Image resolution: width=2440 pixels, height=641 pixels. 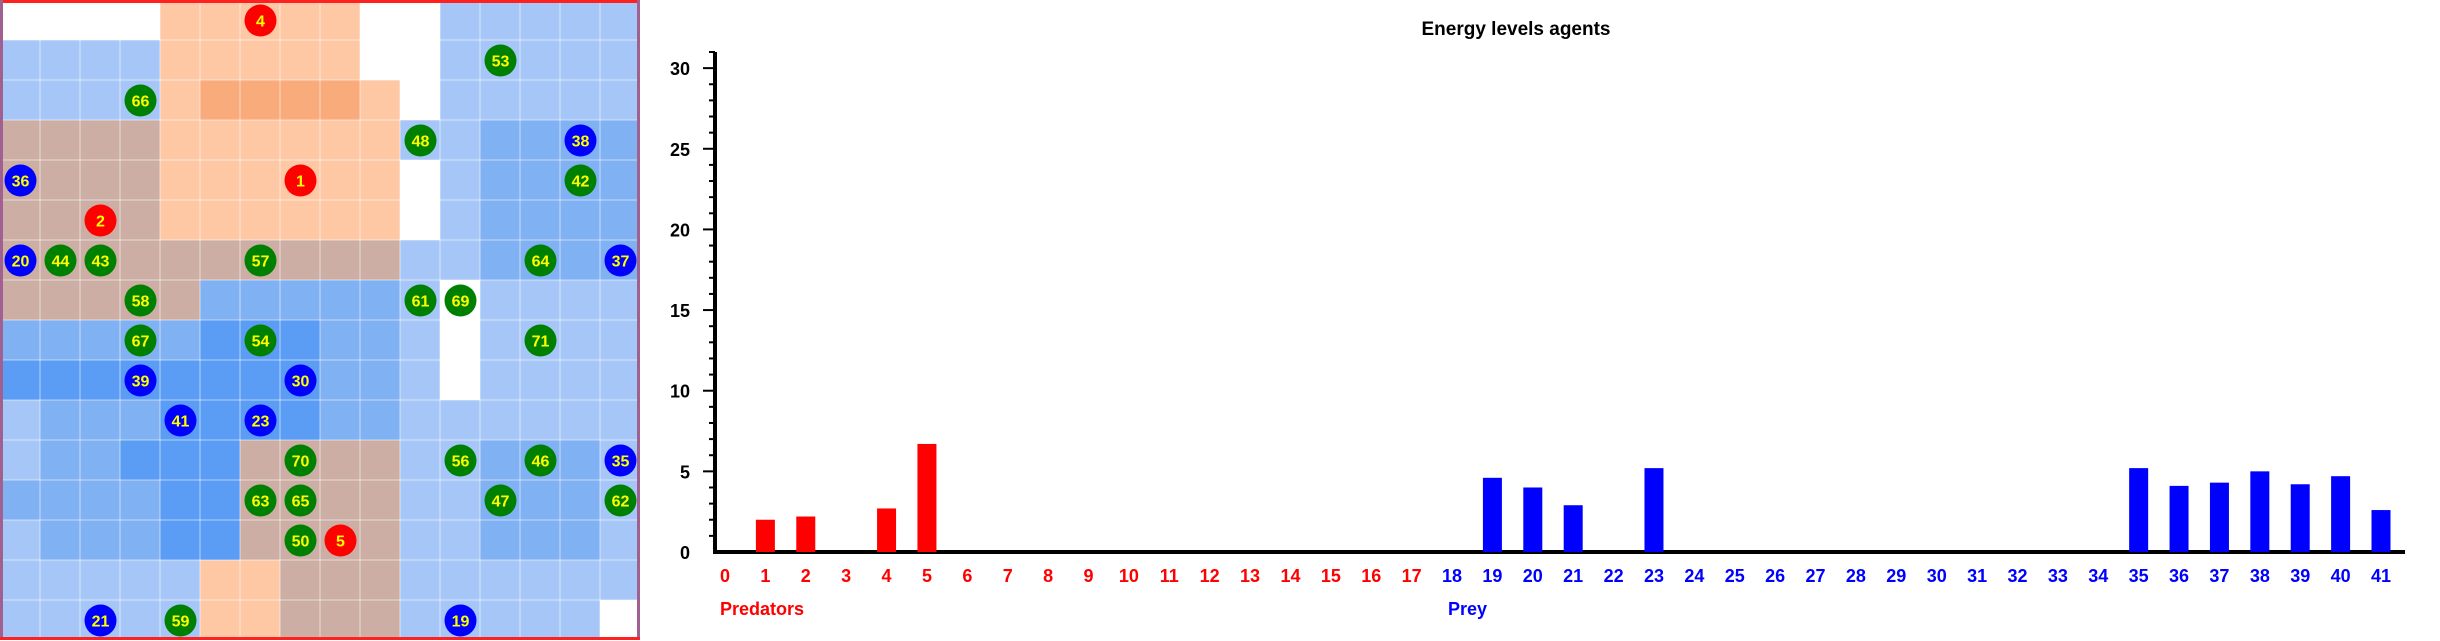 I want to click on y-tick-label: 20, so click(x=680, y=230).